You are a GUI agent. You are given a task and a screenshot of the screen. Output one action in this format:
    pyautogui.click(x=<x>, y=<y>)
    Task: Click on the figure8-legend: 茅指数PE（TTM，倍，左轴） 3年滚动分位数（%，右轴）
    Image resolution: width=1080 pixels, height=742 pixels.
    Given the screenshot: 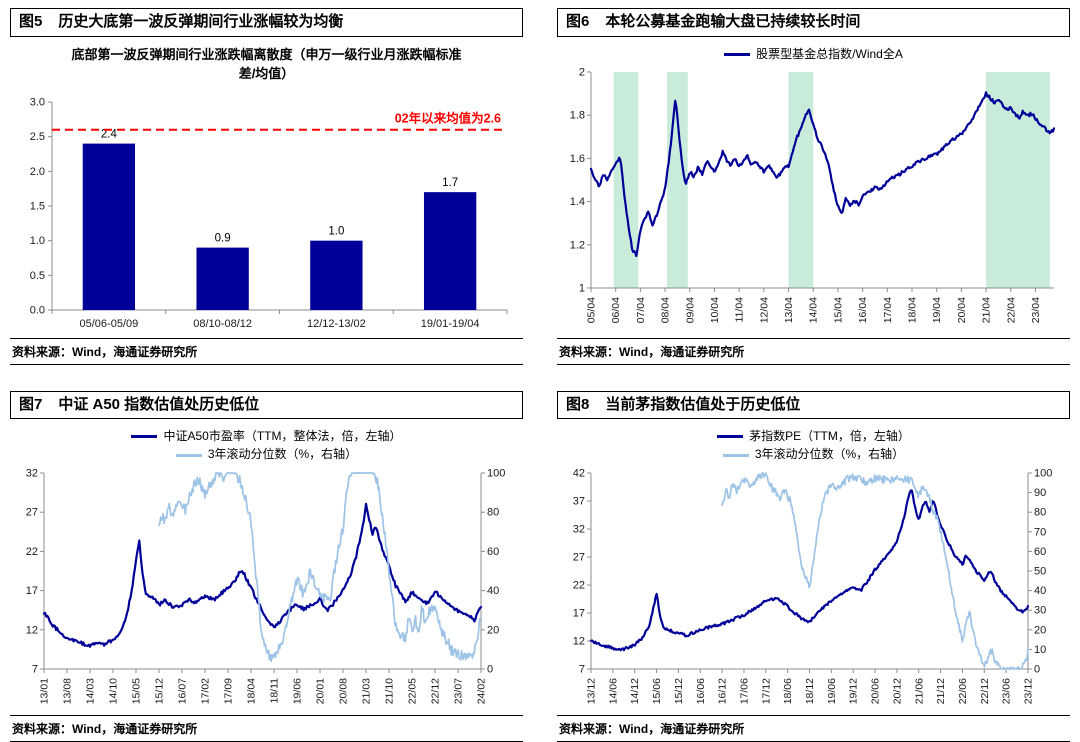 What is the action you would take?
    pyautogui.click(x=813, y=446)
    